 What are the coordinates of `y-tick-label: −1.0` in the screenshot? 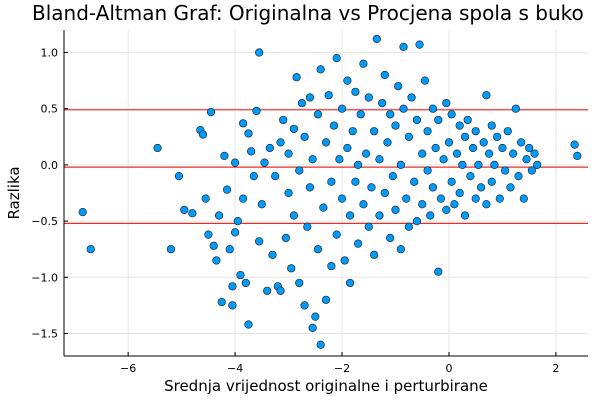 It's located at (44, 277).